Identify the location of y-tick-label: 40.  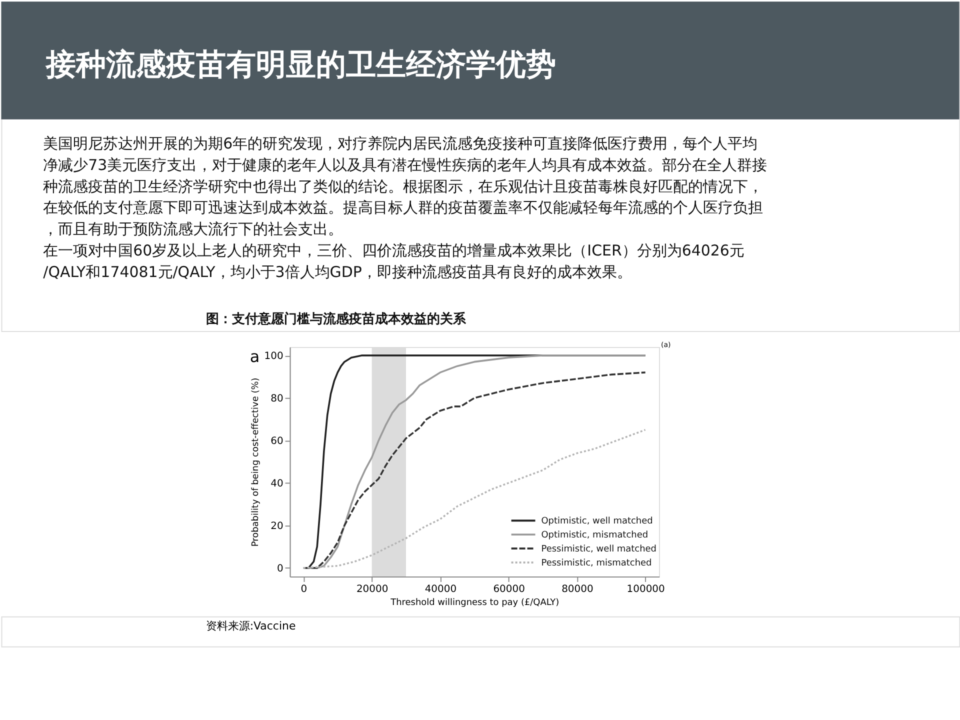
(277, 484).